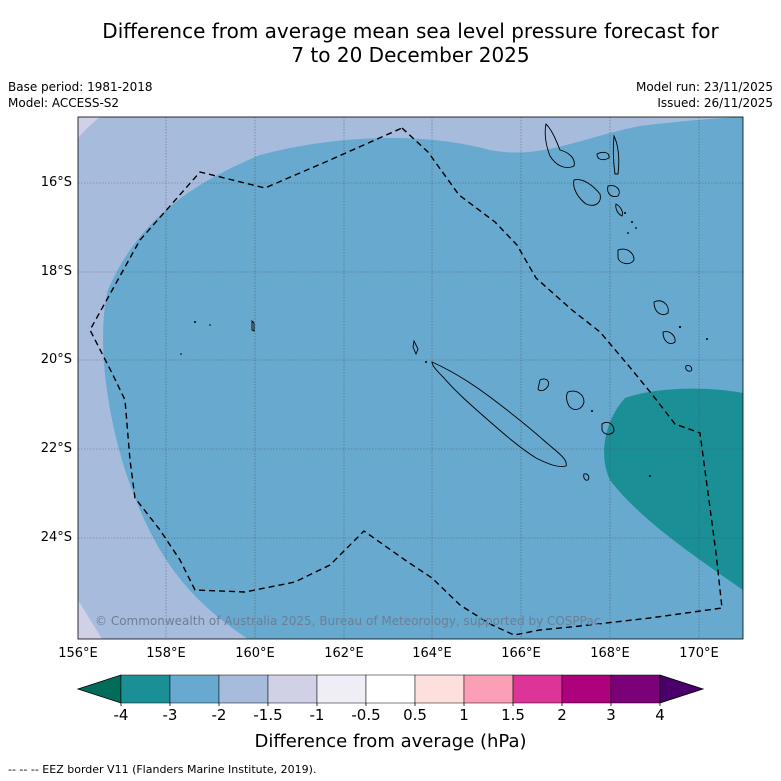  What do you see at coordinates (603, 156) in the screenshot?
I see `vanuatu-ambae` at bounding box center [603, 156].